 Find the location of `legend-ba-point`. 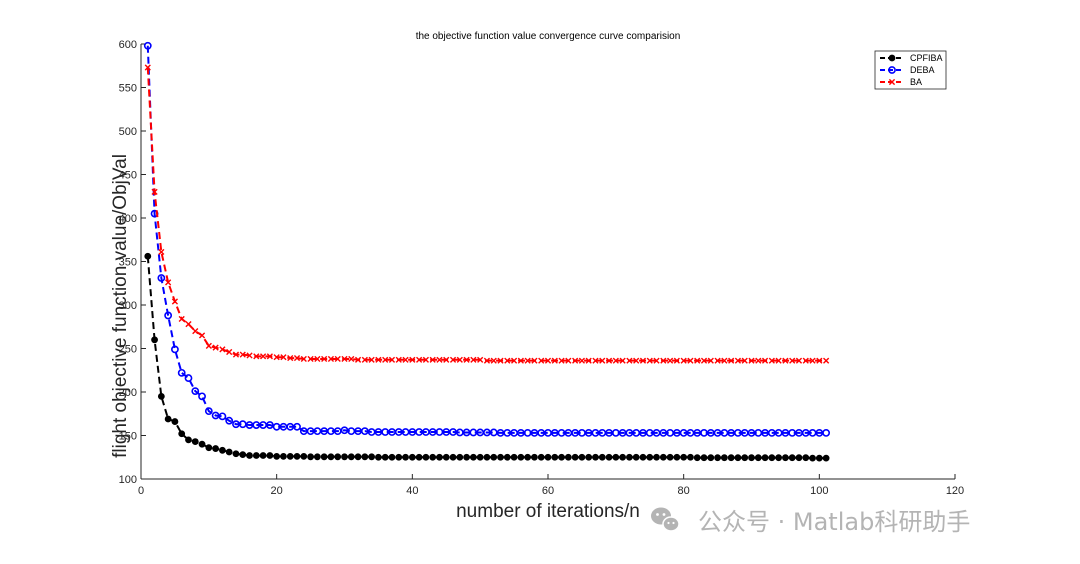

legend-ba-point is located at coordinates (892, 82).